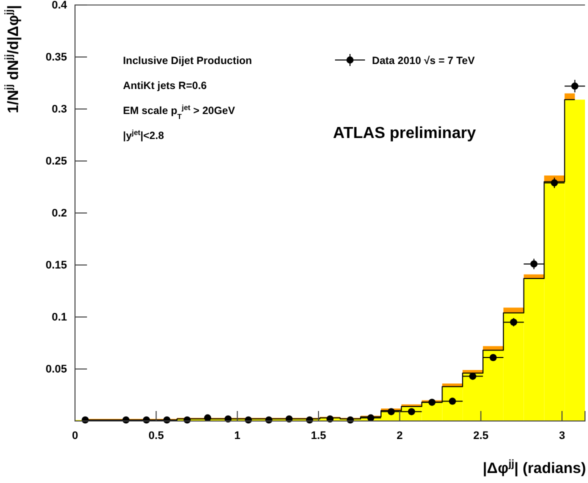 Image resolution: width=588 pixels, height=483 pixels. I want to click on y-tick-label: 0.1, so click(59, 318).